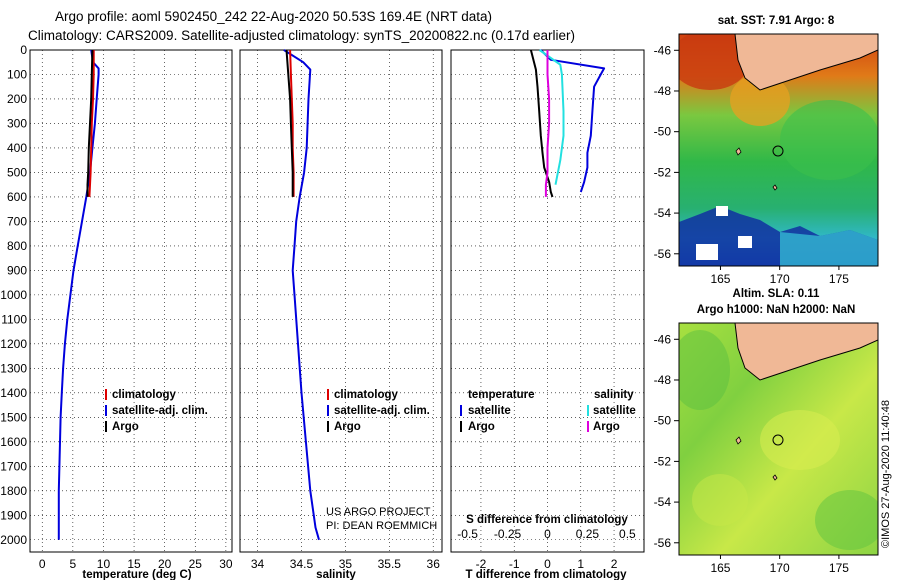  What do you see at coordinates (481, 427) in the screenshot?
I see `legend-temp-argo-label: Argo` at bounding box center [481, 427].